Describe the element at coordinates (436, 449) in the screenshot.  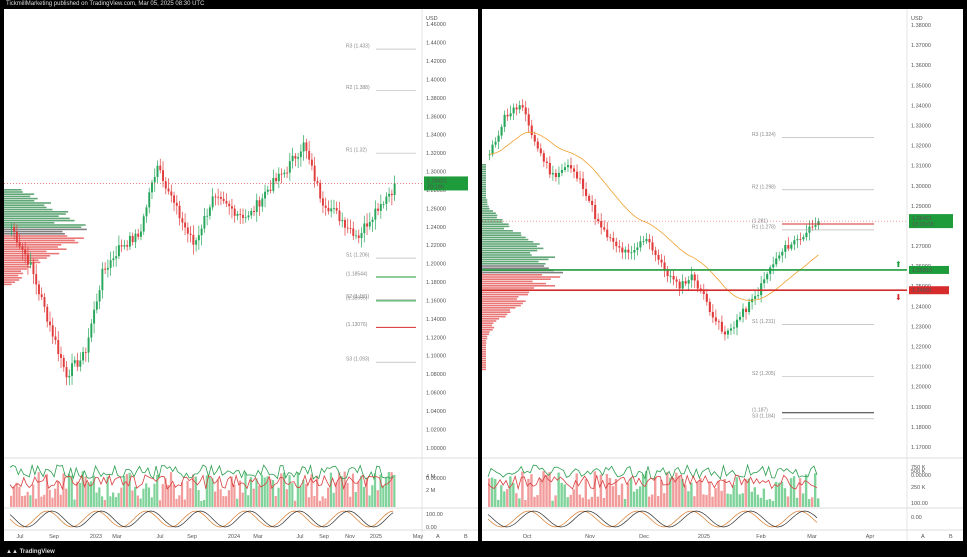
I see `y-tick-label: 1.00000` at that location.